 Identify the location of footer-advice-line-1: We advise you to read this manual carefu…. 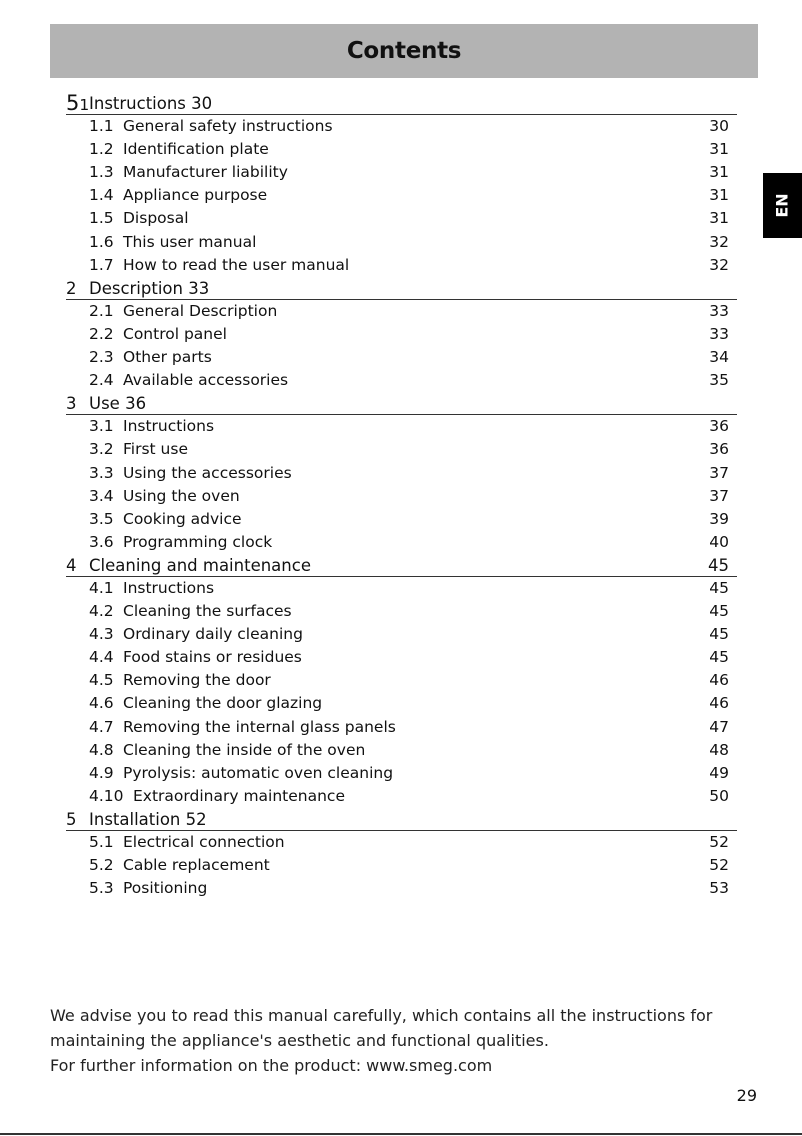
(381, 1015).